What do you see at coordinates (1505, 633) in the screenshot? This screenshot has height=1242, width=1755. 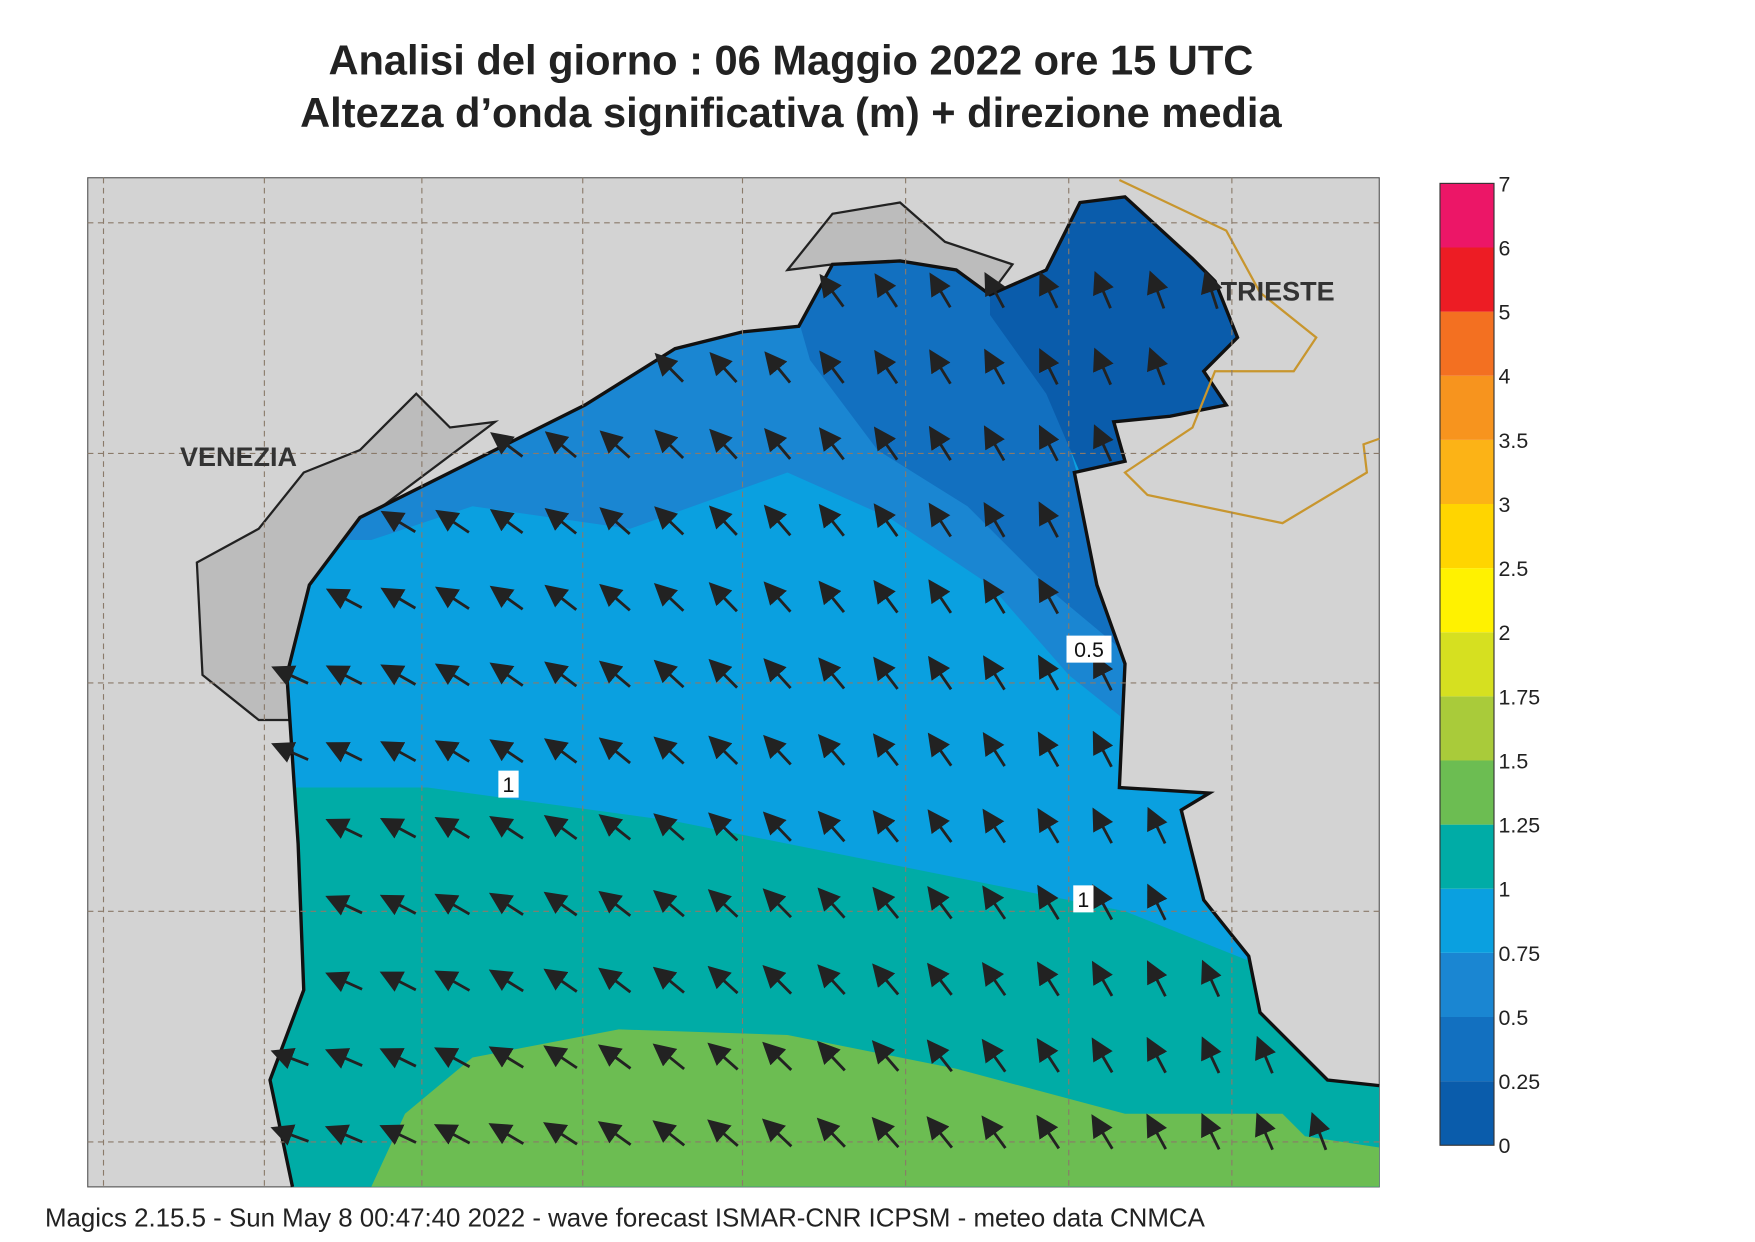 I see `colorbar-label: 2` at bounding box center [1505, 633].